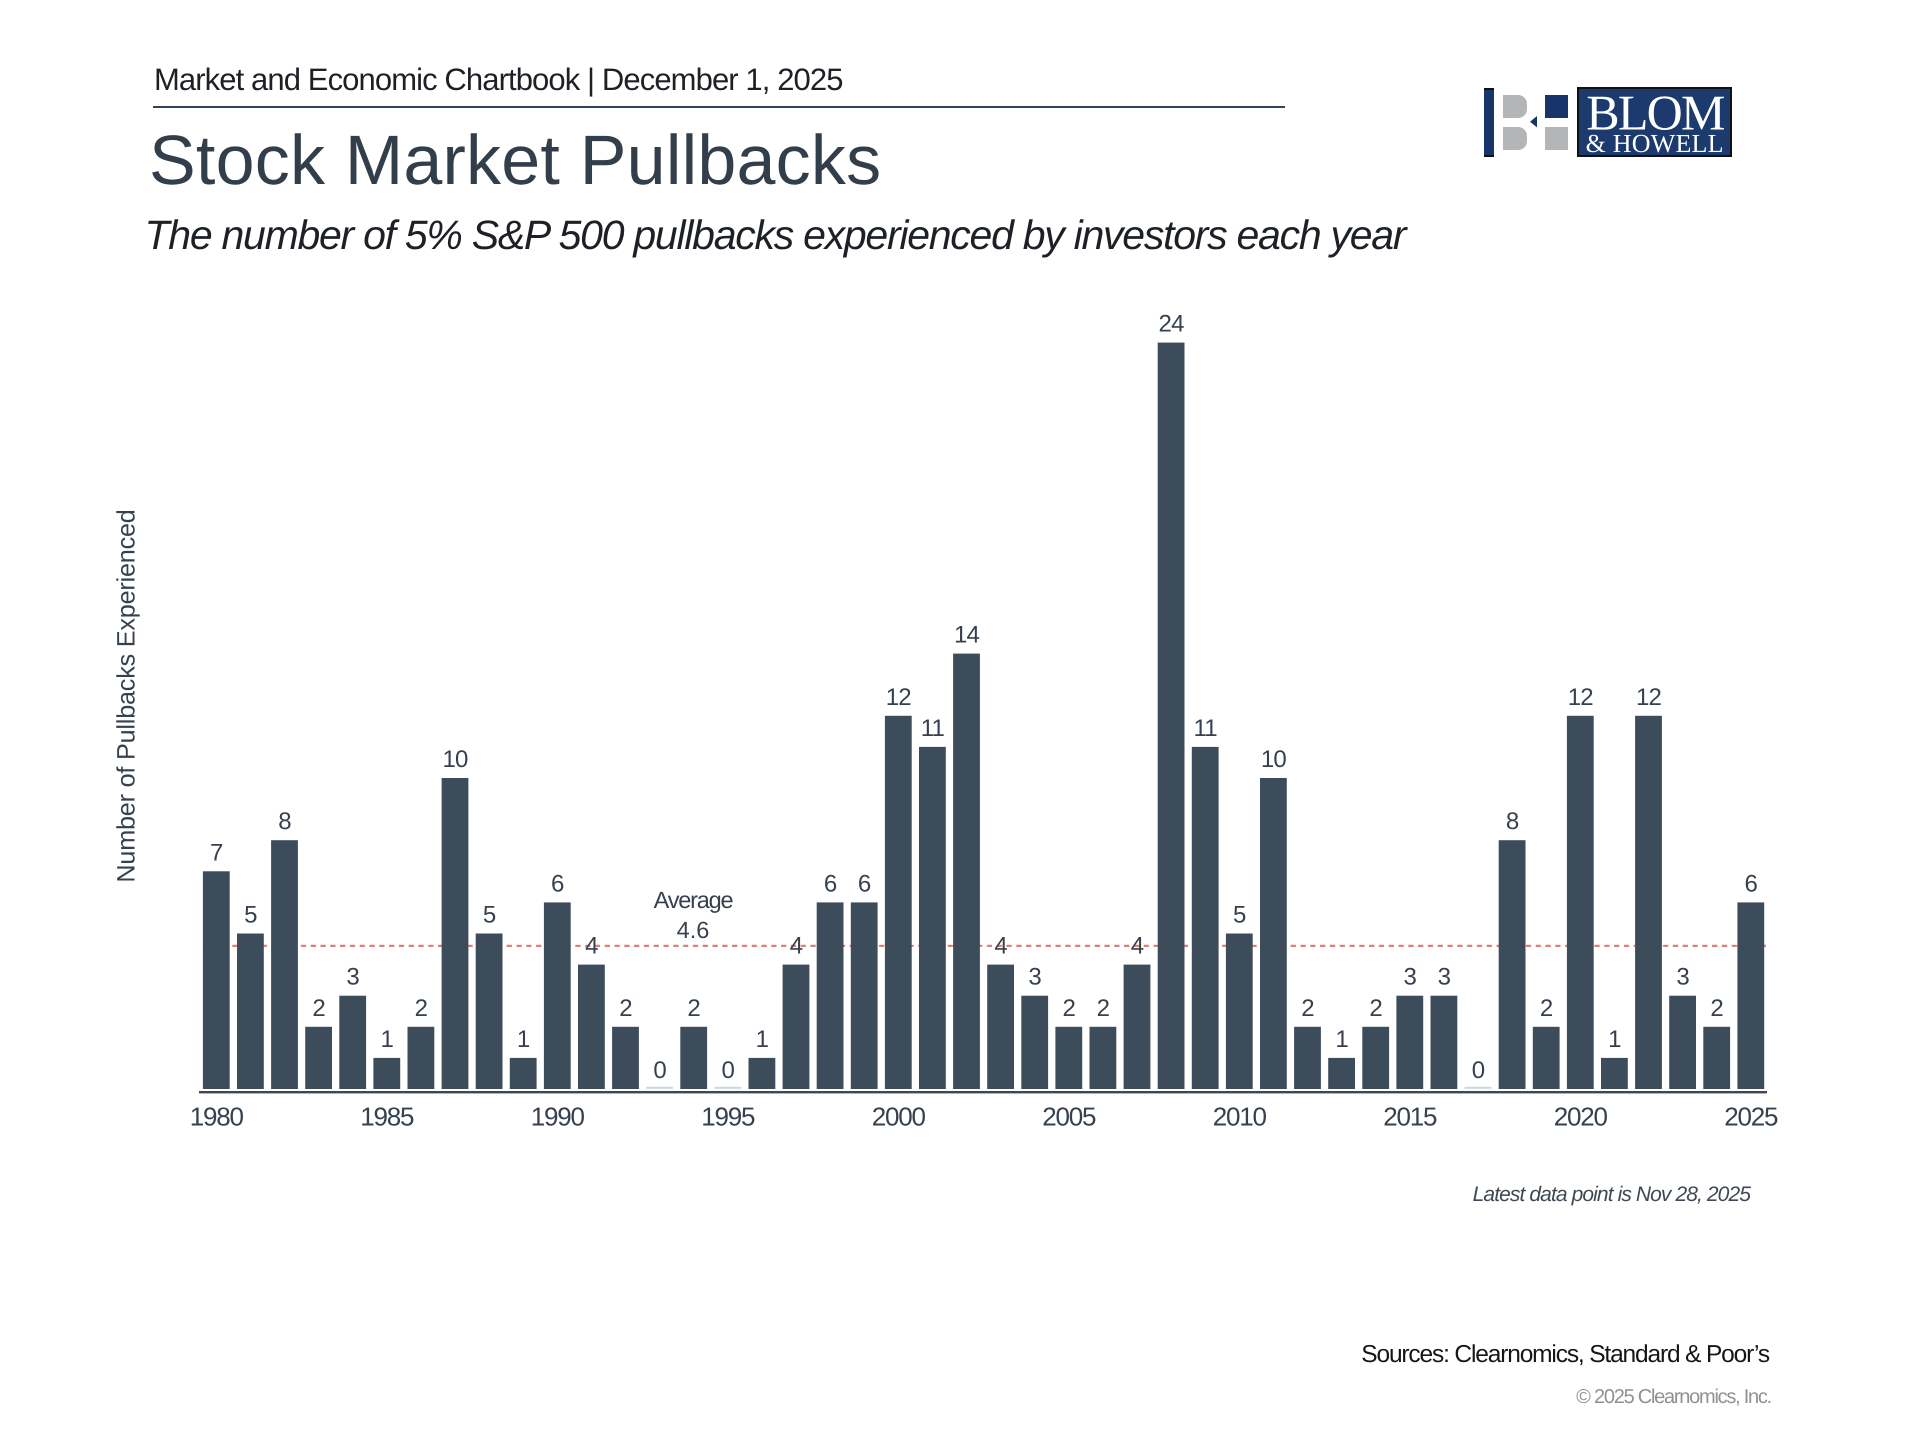  Describe the element at coordinates (558, 1117) in the screenshot. I see `svg-text: 1990` at that location.